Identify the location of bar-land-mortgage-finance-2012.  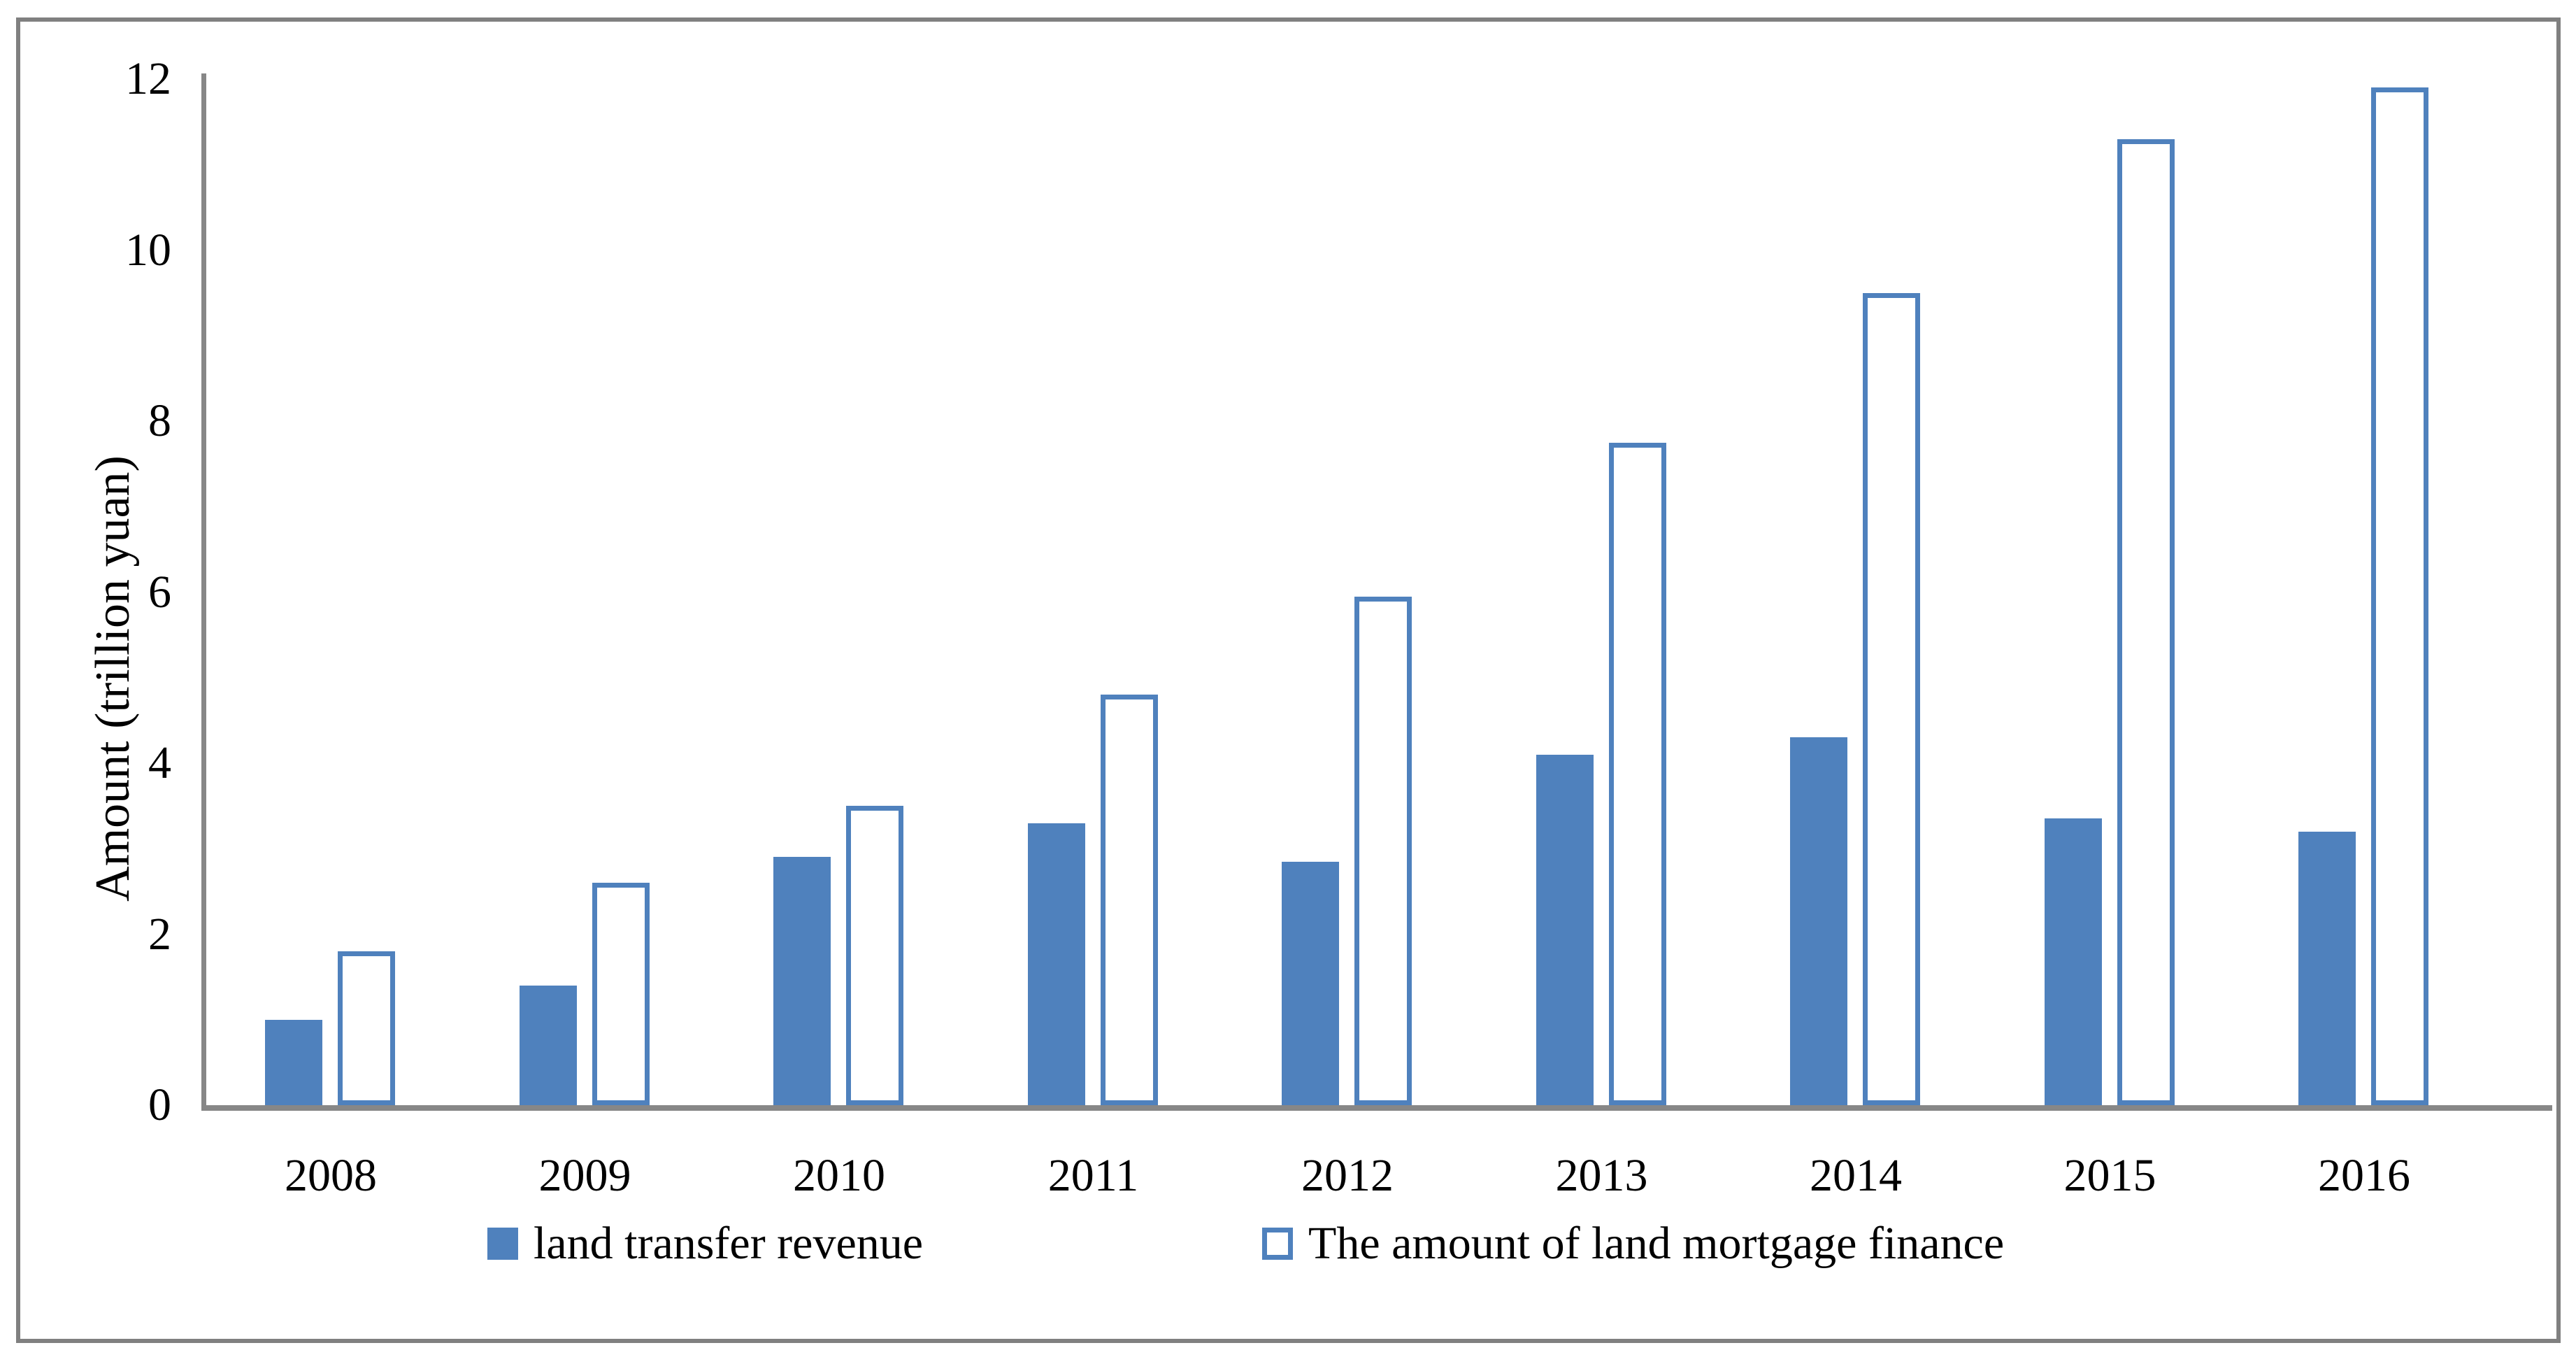
(1383, 850).